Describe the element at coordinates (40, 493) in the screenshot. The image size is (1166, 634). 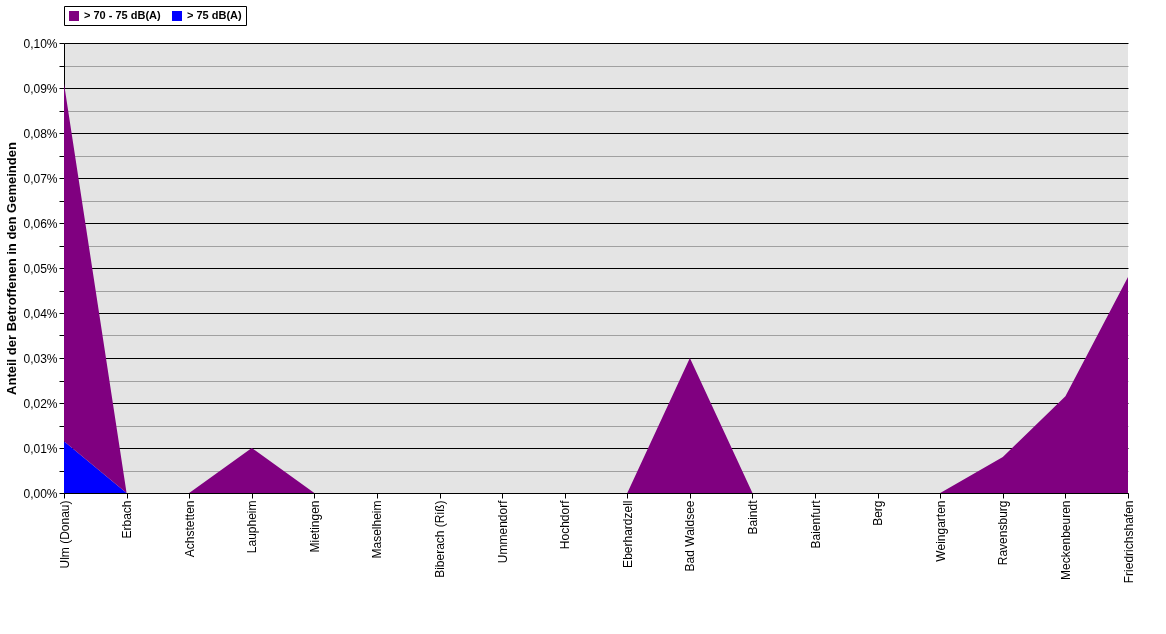
I see `y-tick-label: 0,00%` at that location.